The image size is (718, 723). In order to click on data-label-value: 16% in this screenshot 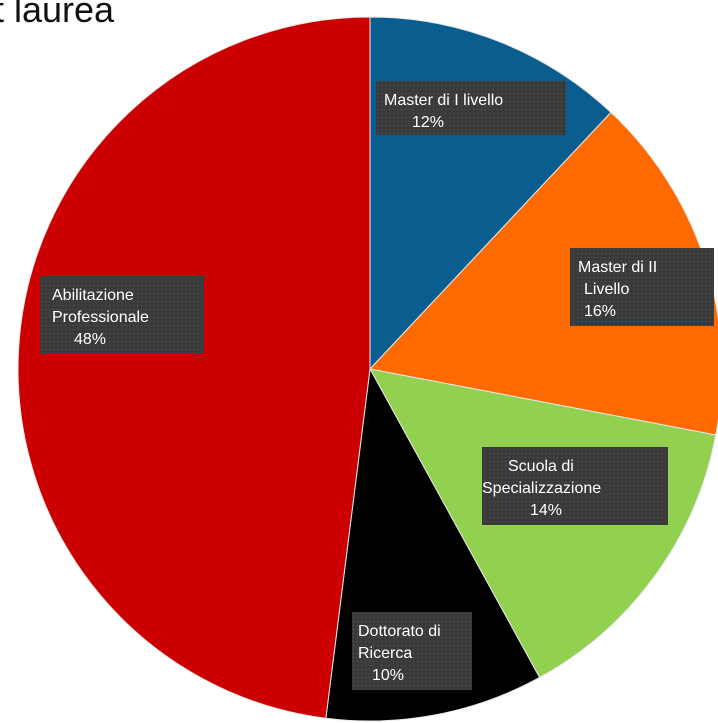, I will do `click(600, 311)`.